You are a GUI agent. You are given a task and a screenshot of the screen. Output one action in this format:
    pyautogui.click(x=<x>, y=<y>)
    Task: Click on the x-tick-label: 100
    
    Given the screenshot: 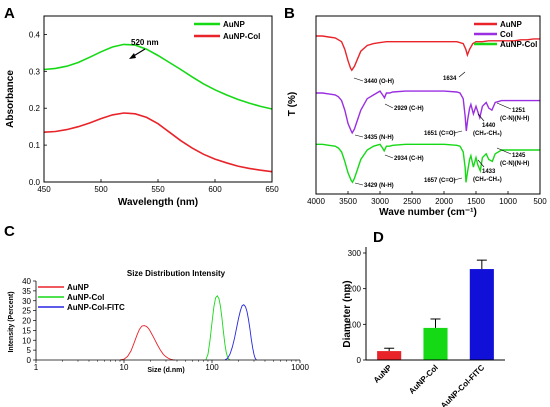 What is the action you would take?
    pyautogui.click(x=212, y=367)
    